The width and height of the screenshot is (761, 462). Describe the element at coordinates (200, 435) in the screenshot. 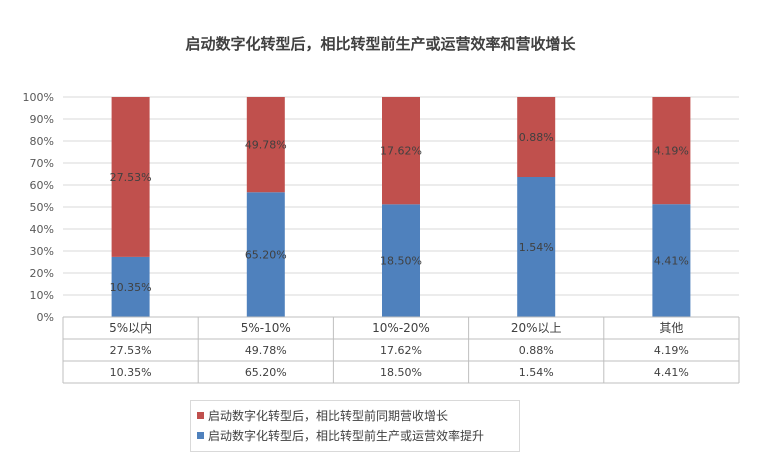

I see `legend-swatch-efficiency` at that location.